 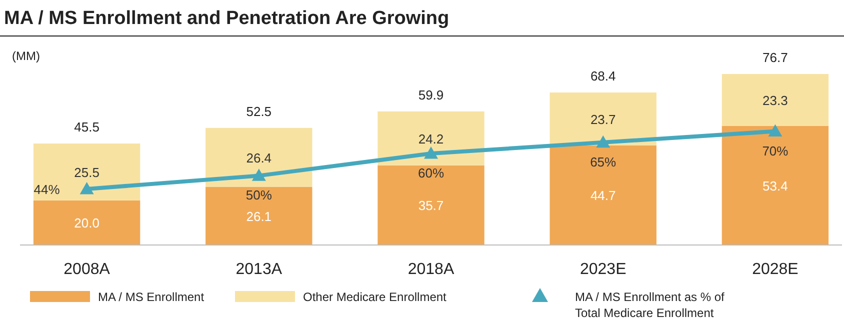 What do you see at coordinates (26, 56) in the screenshot?
I see `y-axis-title: (MM)` at bounding box center [26, 56].